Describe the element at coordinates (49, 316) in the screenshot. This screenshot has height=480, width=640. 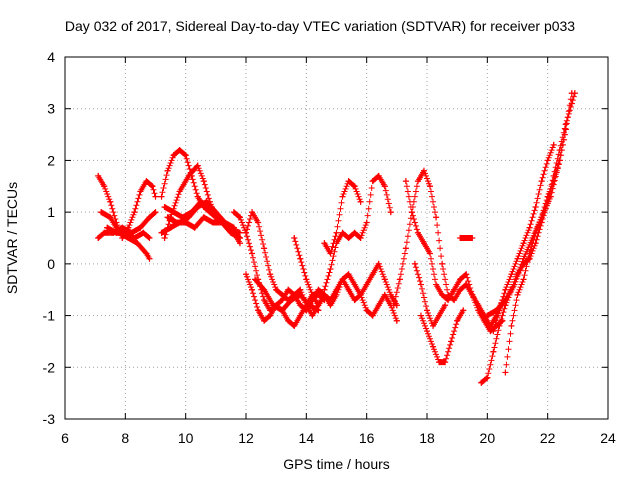
I see `y-tick-label: -1` at that location.